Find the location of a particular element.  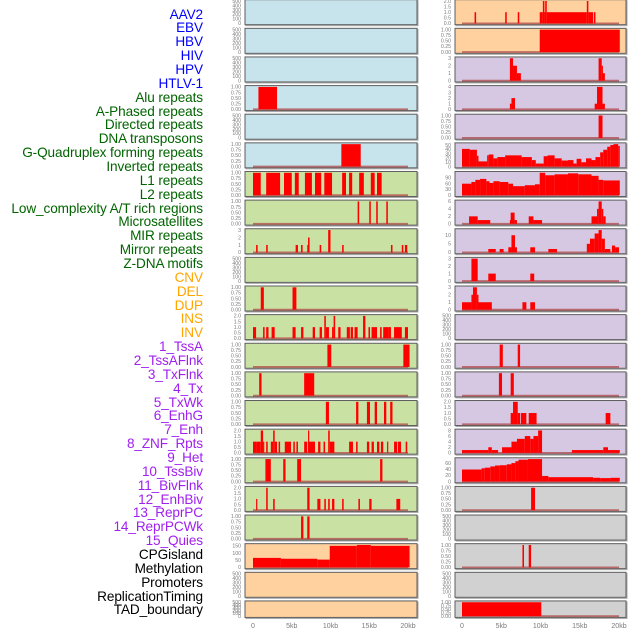

y-tick-label: 300 is located at coordinates (236, 583).